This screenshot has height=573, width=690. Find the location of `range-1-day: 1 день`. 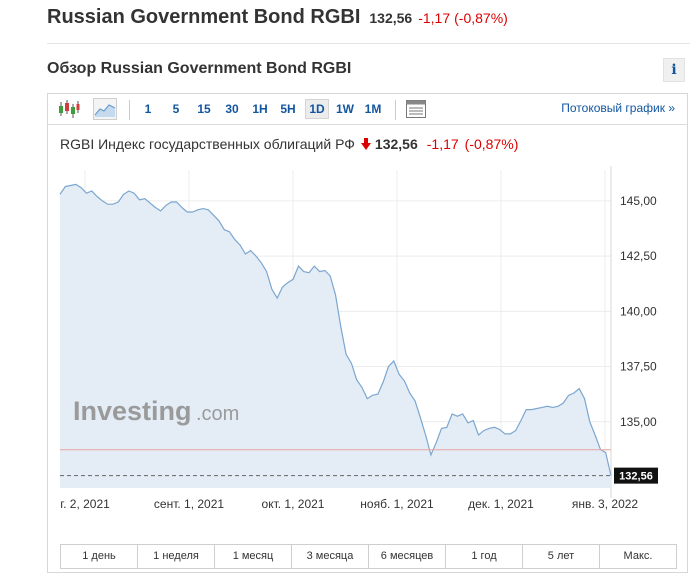

range-1-day: 1 день is located at coordinates (99, 556).